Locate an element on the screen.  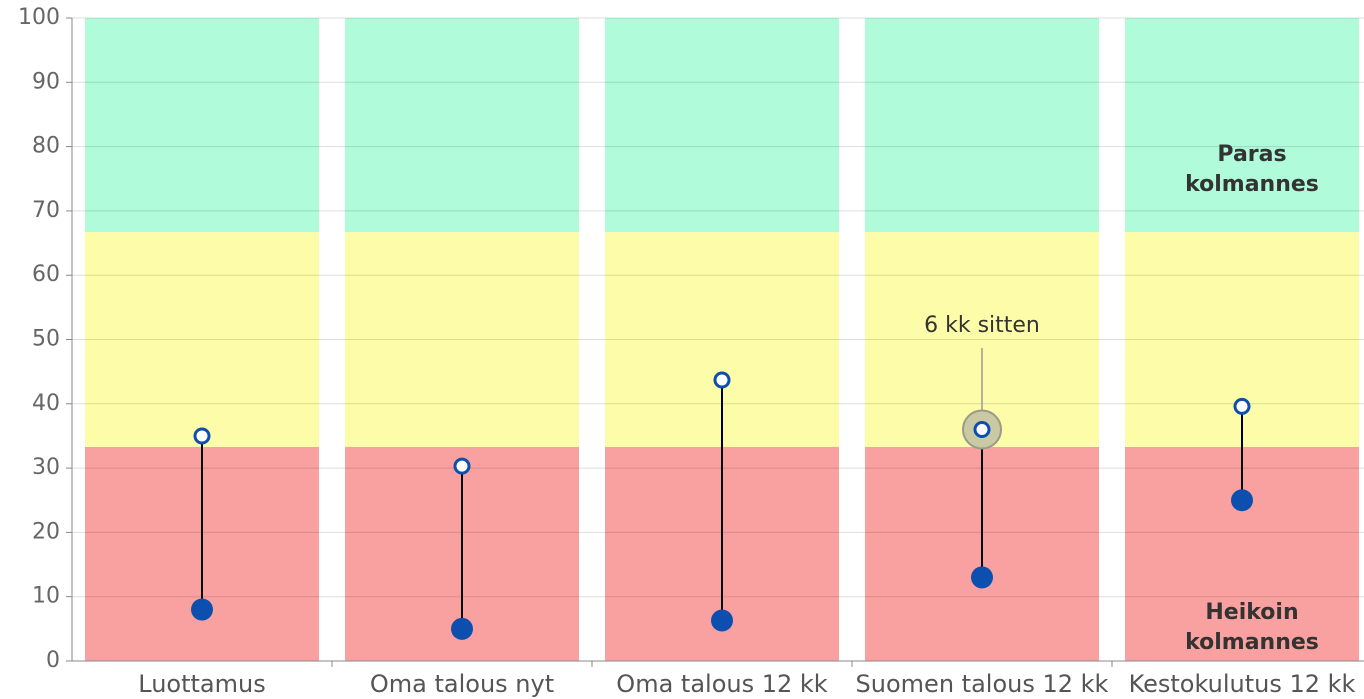
zone-label: Heikoin is located at coordinates (1251, 612).